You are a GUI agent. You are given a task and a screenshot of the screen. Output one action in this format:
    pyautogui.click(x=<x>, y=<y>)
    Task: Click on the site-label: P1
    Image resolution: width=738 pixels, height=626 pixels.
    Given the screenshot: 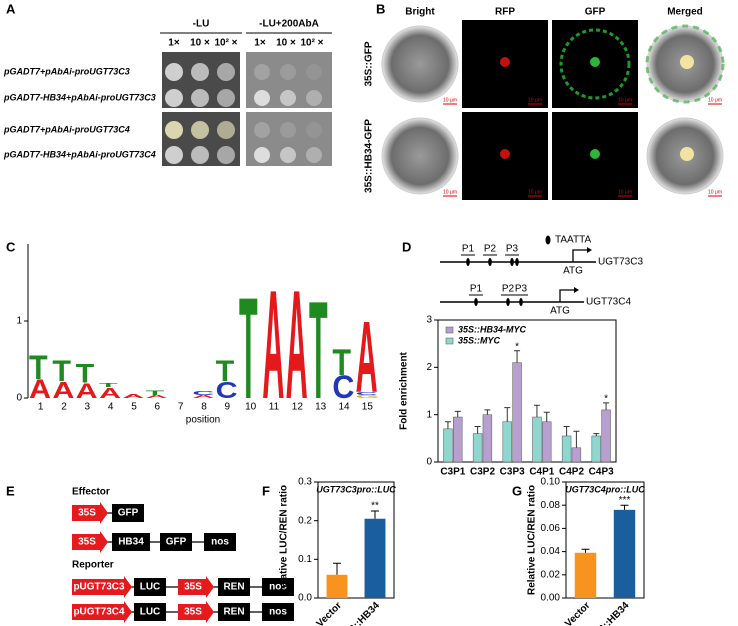 What is the action you would take?
    pyautogui.click(x=476, y=289)
    